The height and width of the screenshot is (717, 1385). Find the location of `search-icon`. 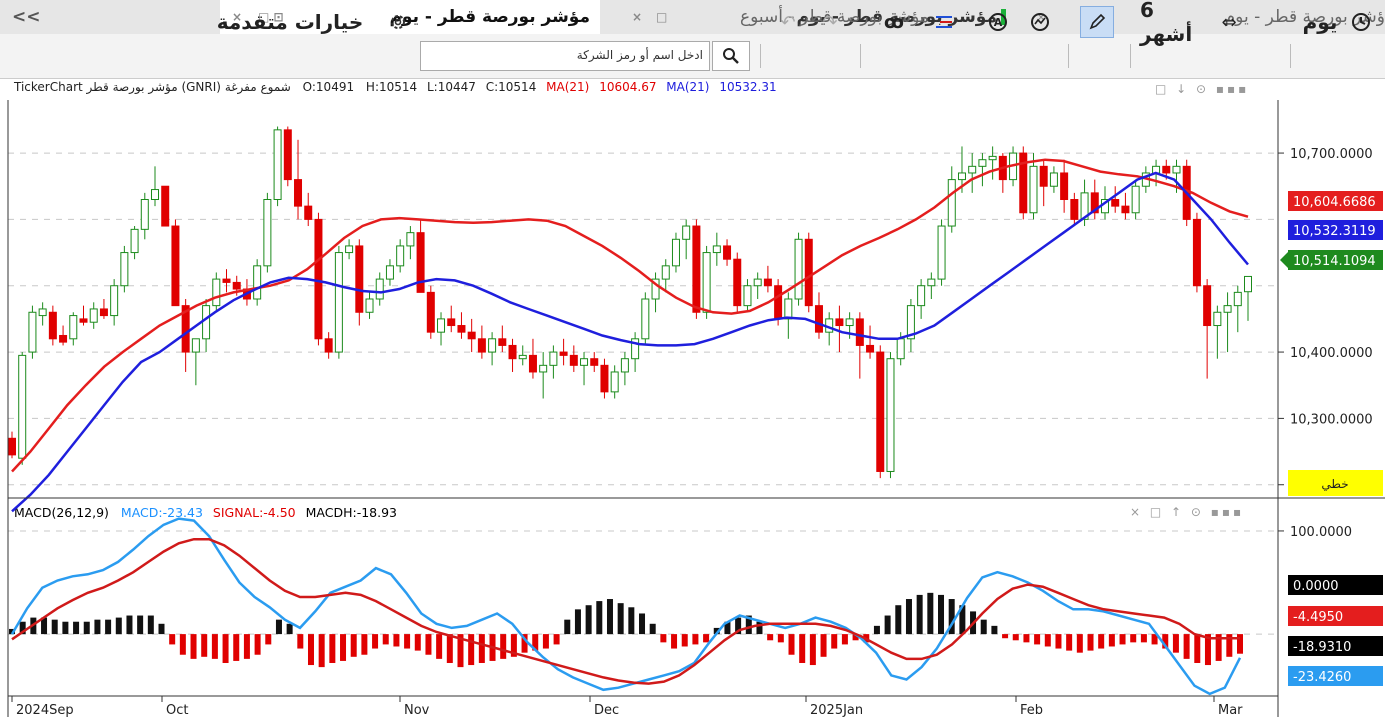

search-icon is located at coordinates (731, 56).